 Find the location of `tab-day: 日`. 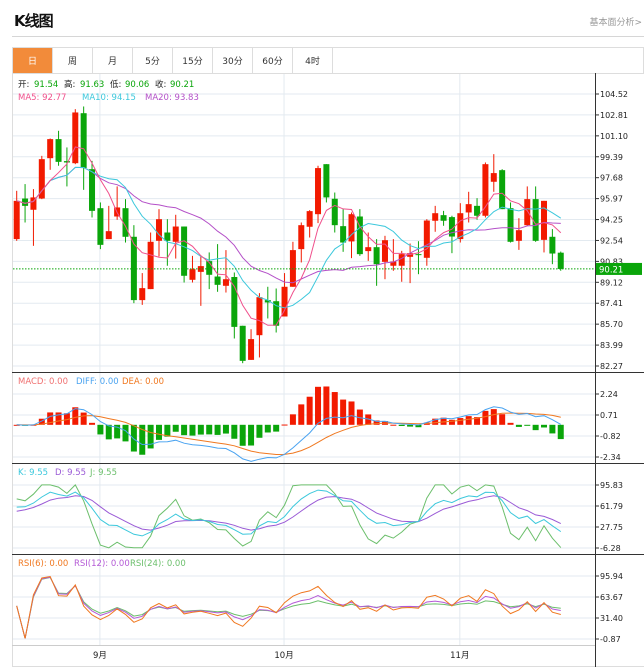

tab-day: 日 is located at coordinates (33, 60).